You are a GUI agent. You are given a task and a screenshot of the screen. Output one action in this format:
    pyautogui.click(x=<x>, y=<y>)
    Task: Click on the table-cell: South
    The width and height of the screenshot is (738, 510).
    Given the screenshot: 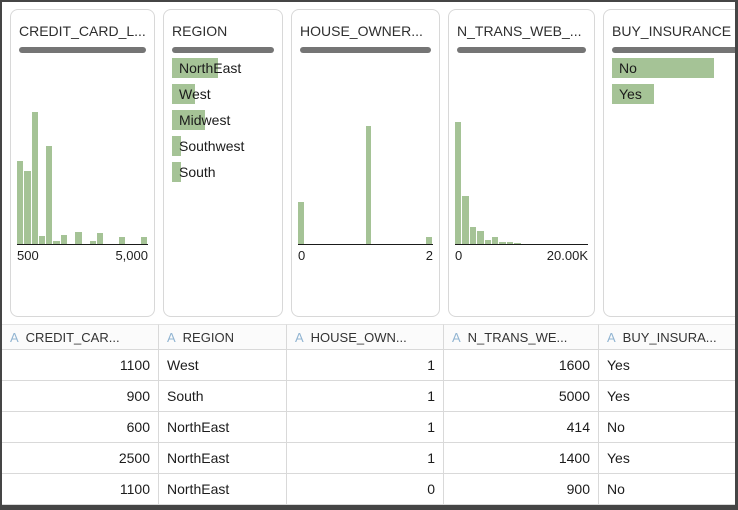 What is the action you would take?
    pyautogui.click(x=223, y=396)
    